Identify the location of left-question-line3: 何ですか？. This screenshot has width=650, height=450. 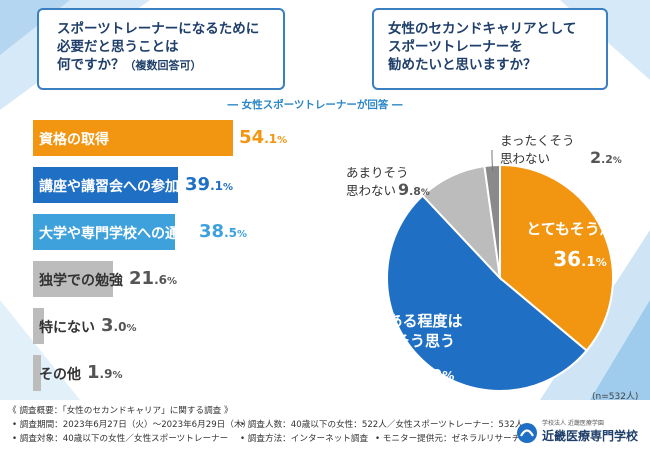
(91, 65).